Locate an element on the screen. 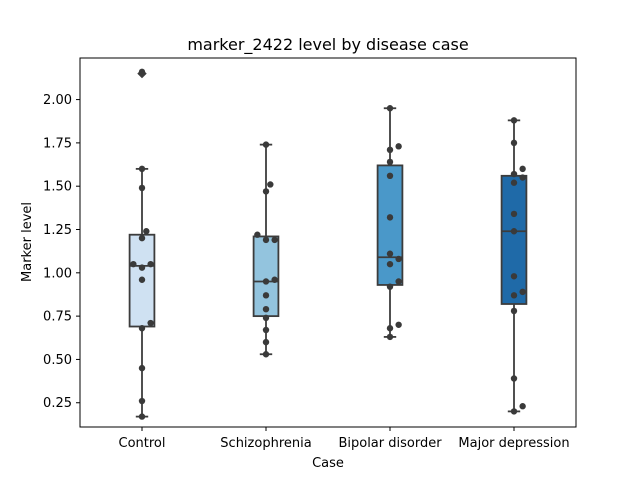 The width and height of the screenshot is (640, 480). y-tick-label: 1.25 is located at coordinates (57, 230).